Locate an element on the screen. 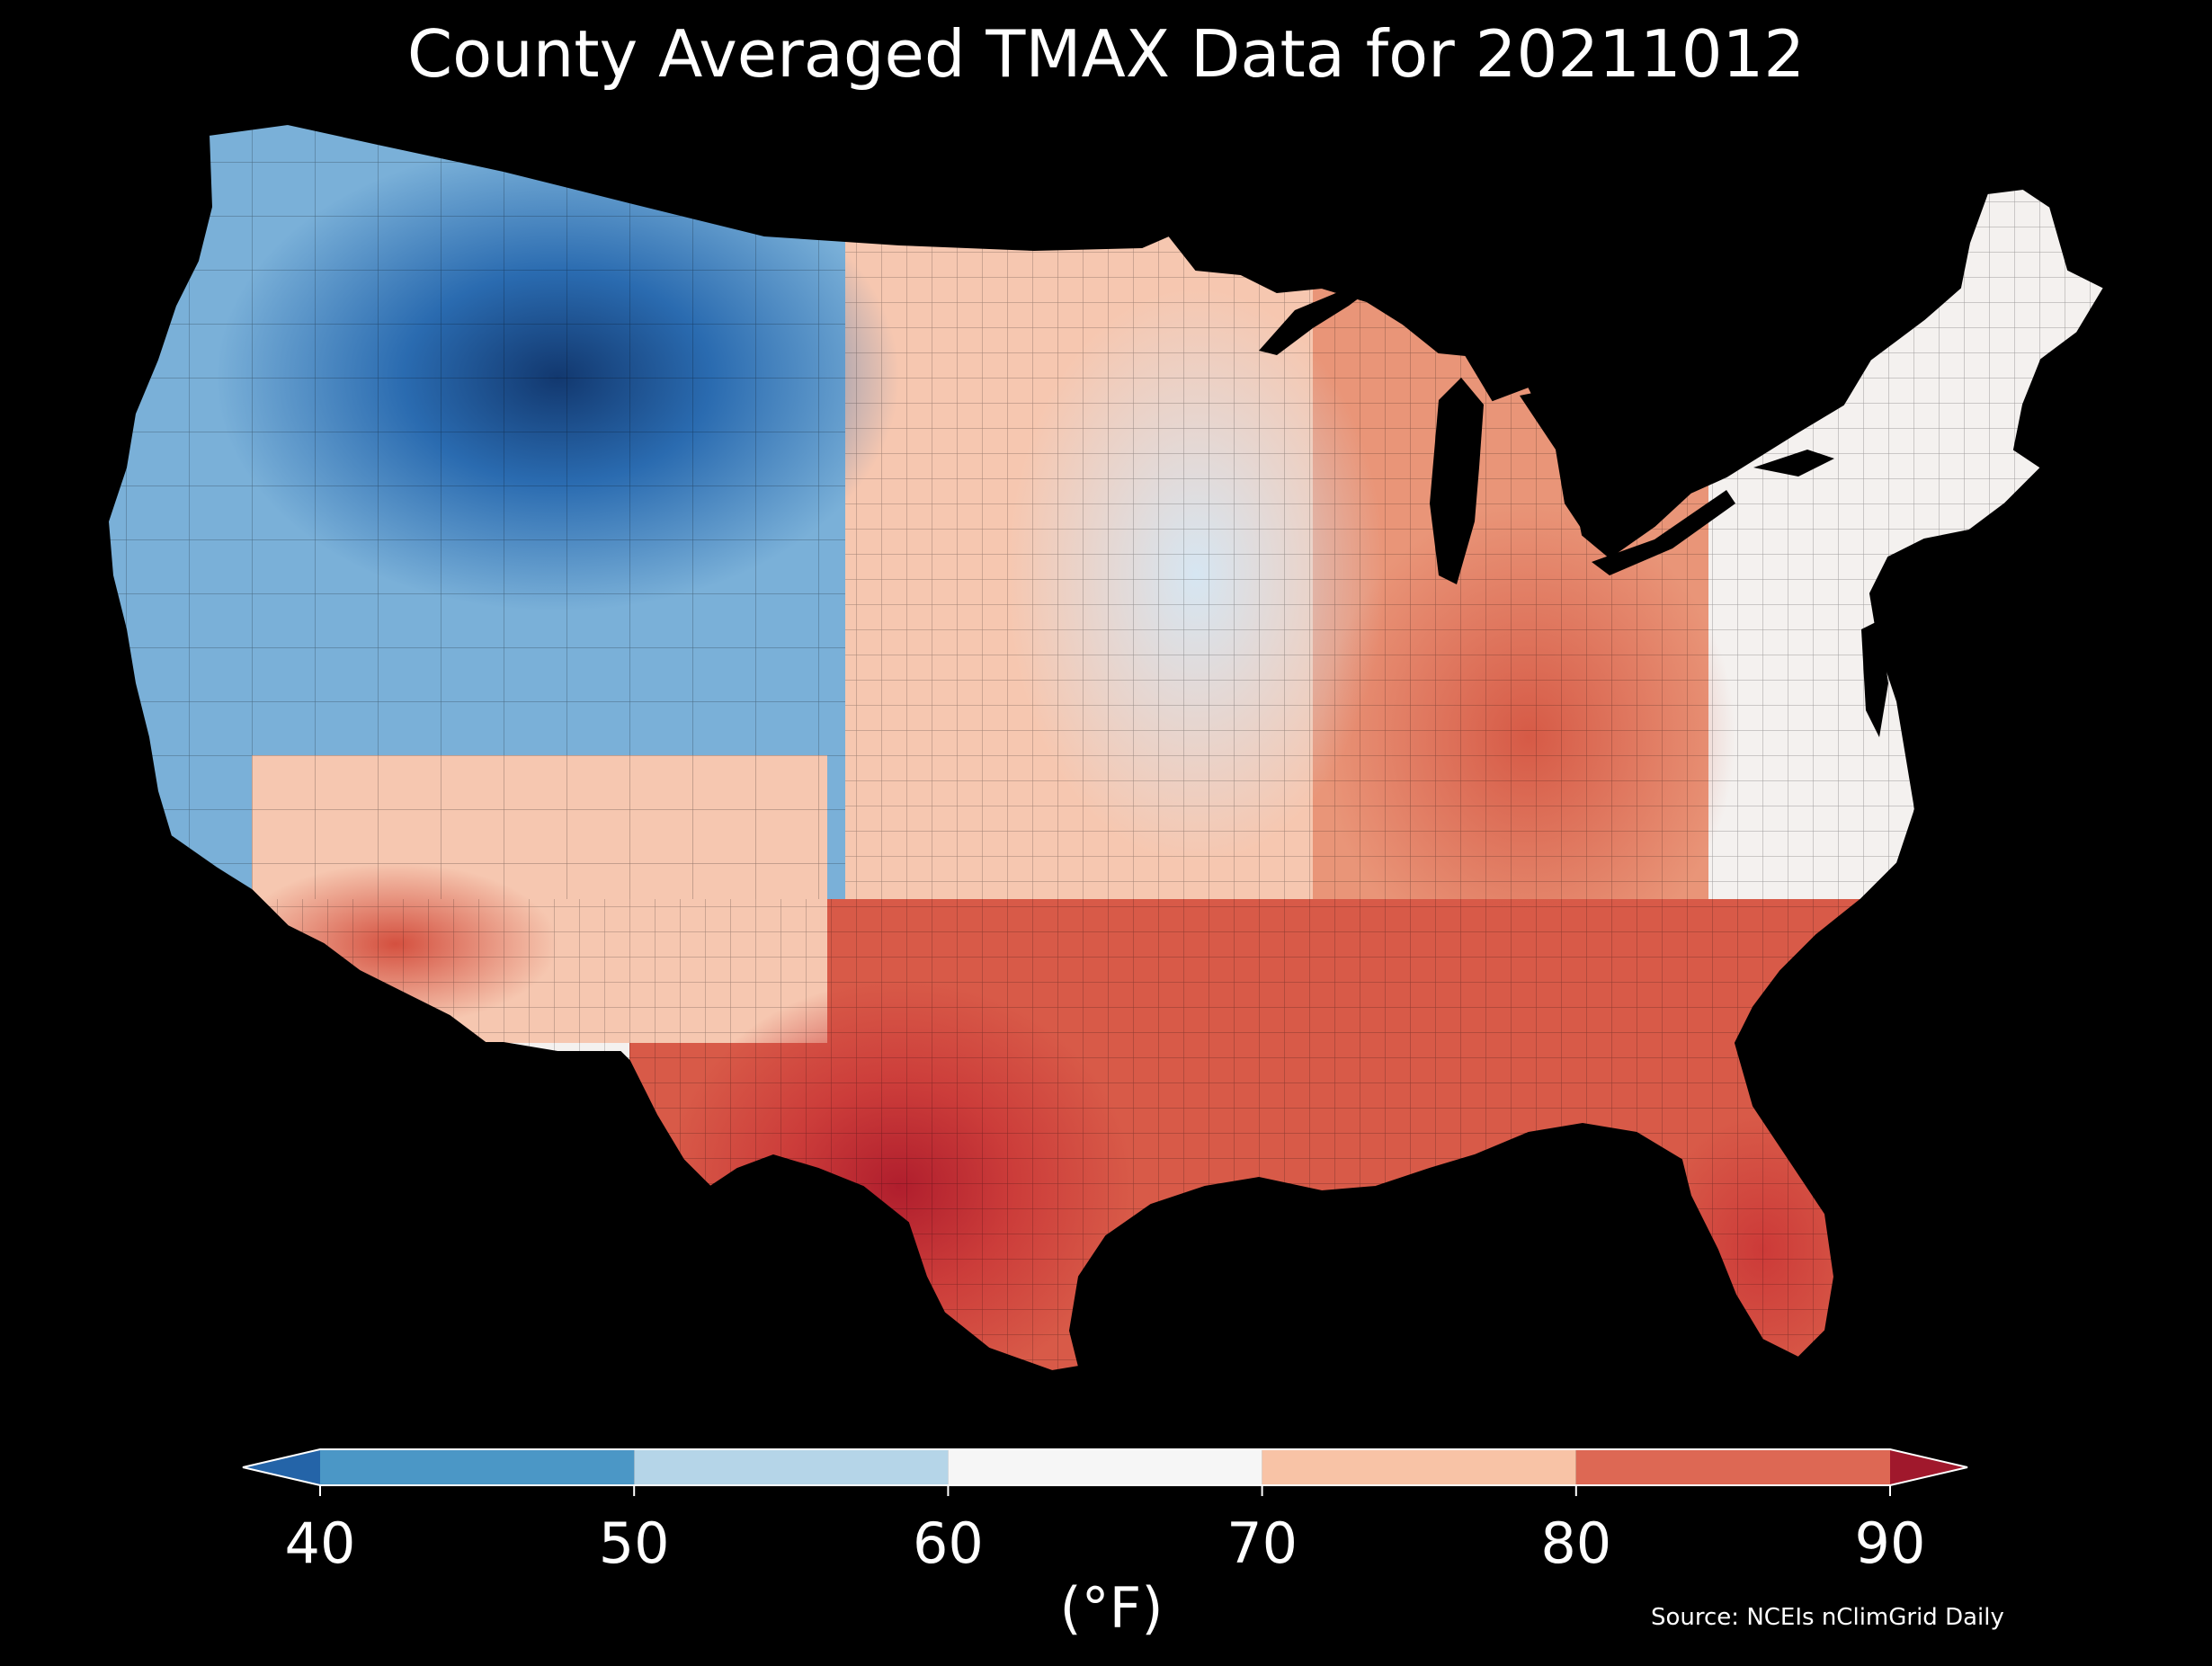 Image resolution: width=2212 pixels, height=1666 pixels. colorbar-tick-label: 40 is located at coordinates (320, 1543).